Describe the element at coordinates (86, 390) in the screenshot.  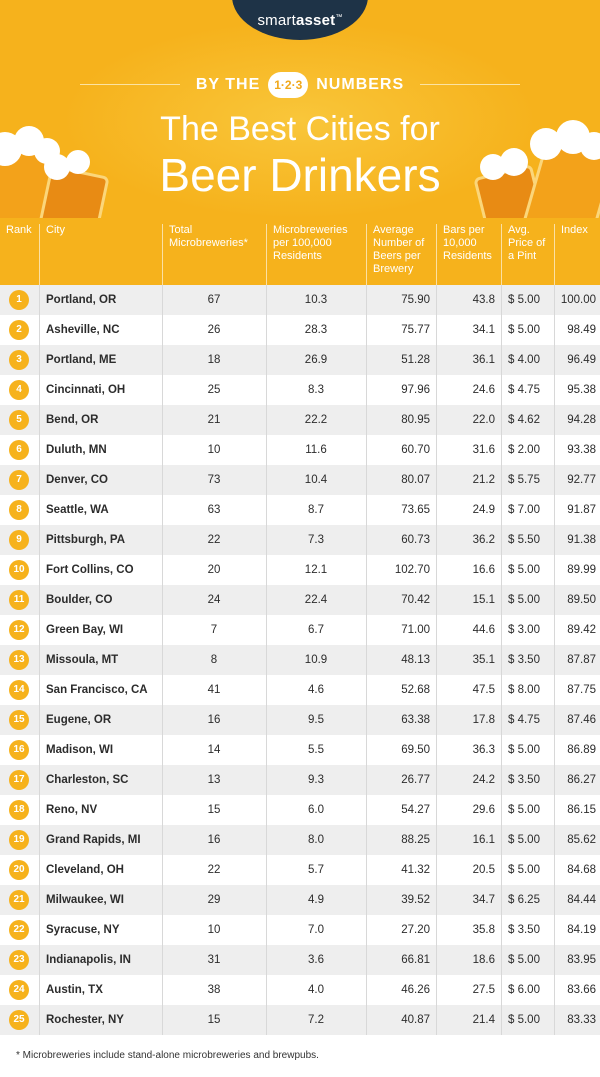
I see `cell-city: Cincinnati, OH` at that location.